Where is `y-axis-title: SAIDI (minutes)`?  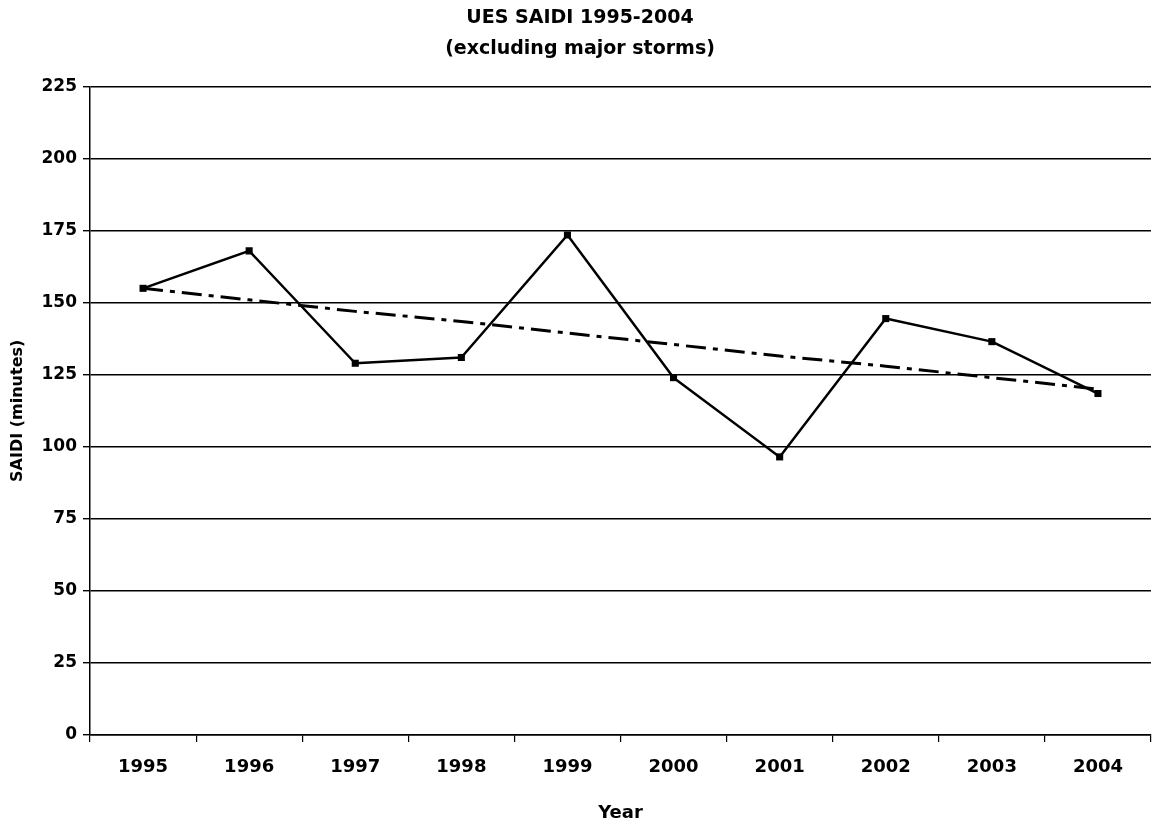
y-axis-title: SAIDI (minutes) is located at coordinates (16, 410).